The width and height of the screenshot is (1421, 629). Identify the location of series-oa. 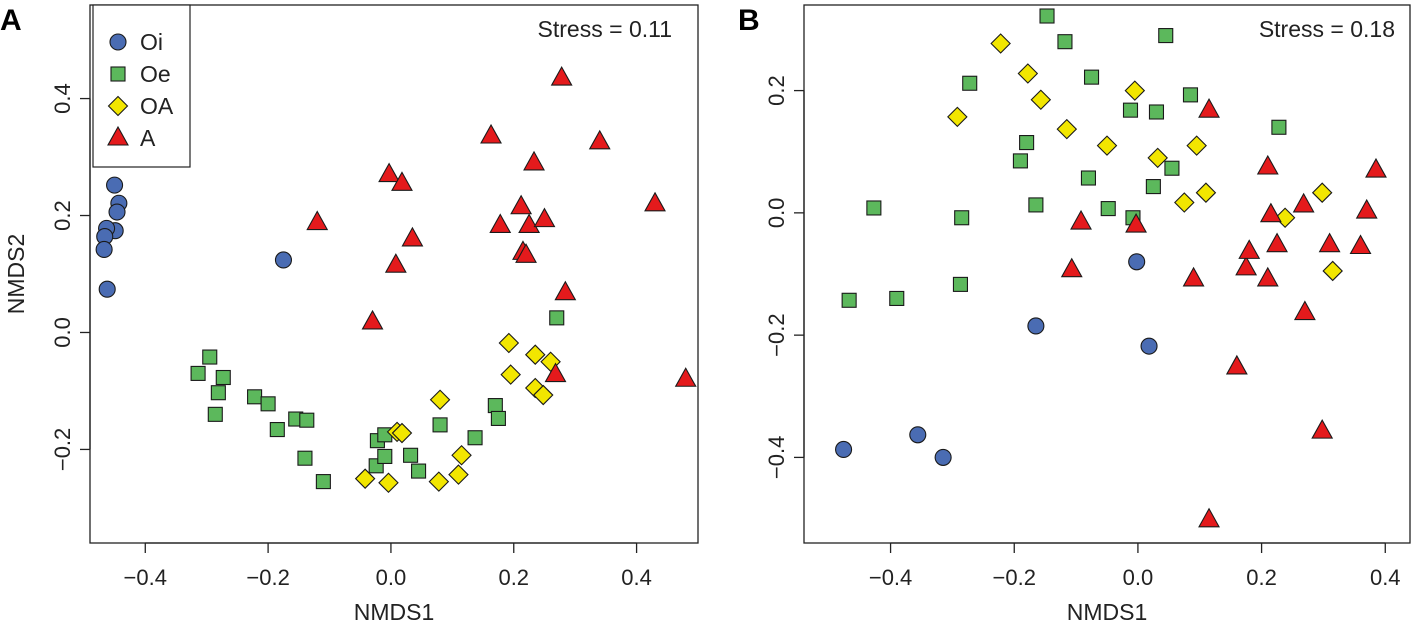
(1145, 157).